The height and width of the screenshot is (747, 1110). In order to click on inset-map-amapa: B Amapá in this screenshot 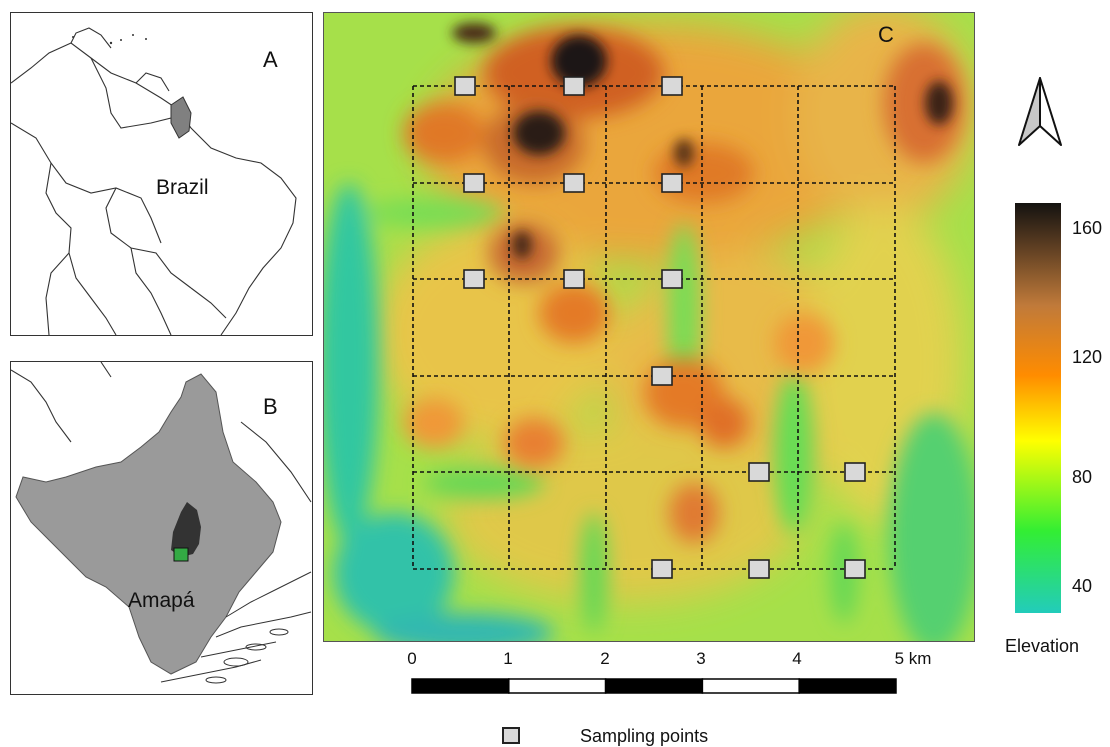, I will do `click(161, 528)`.